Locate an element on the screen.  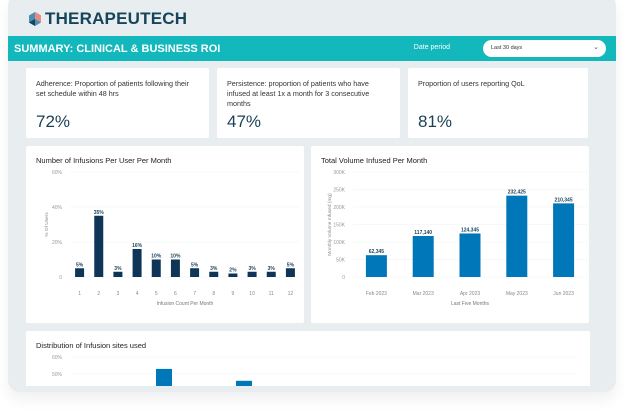
page-title: SUMMARY: CLINICAL & BUSINESS ROI is located at coordinates (117, 48).